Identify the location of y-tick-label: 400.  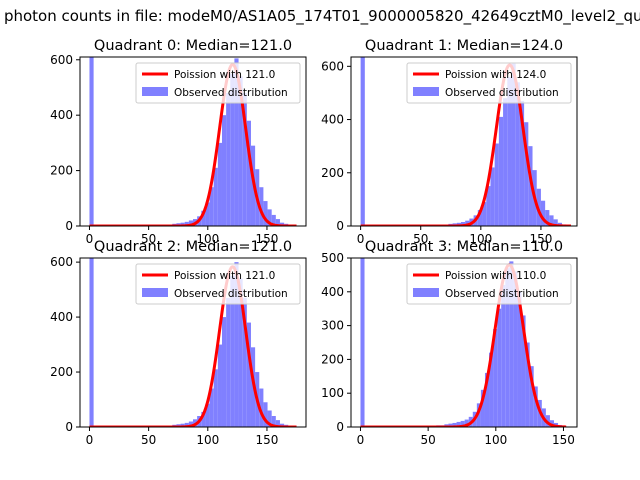
(61, 115).